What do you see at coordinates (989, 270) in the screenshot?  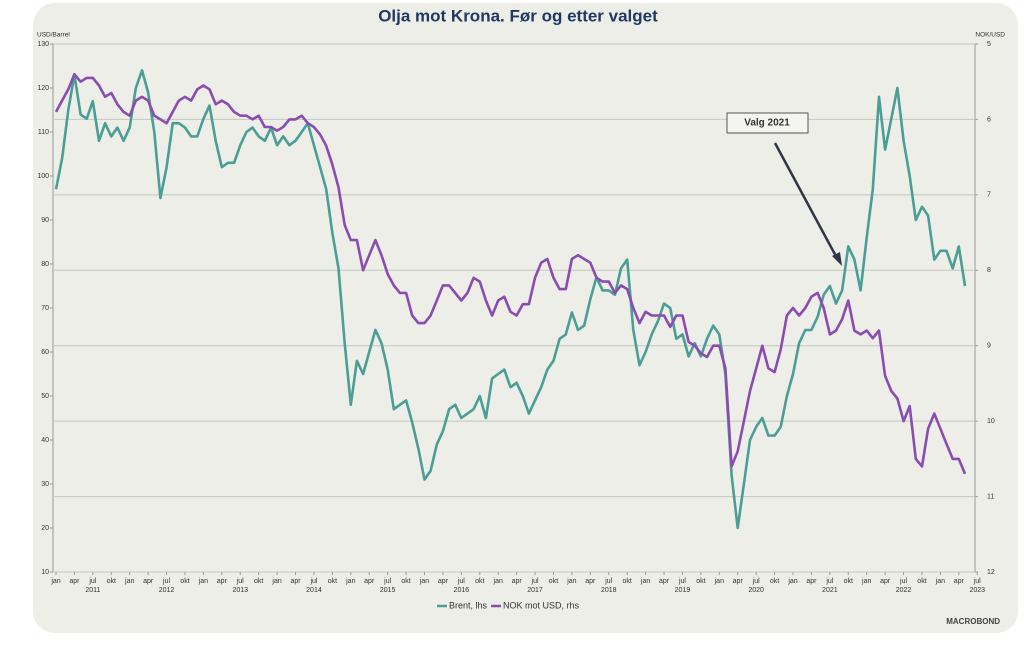 I see `y2-tick-label: 8` at bounding box center [989, 270].